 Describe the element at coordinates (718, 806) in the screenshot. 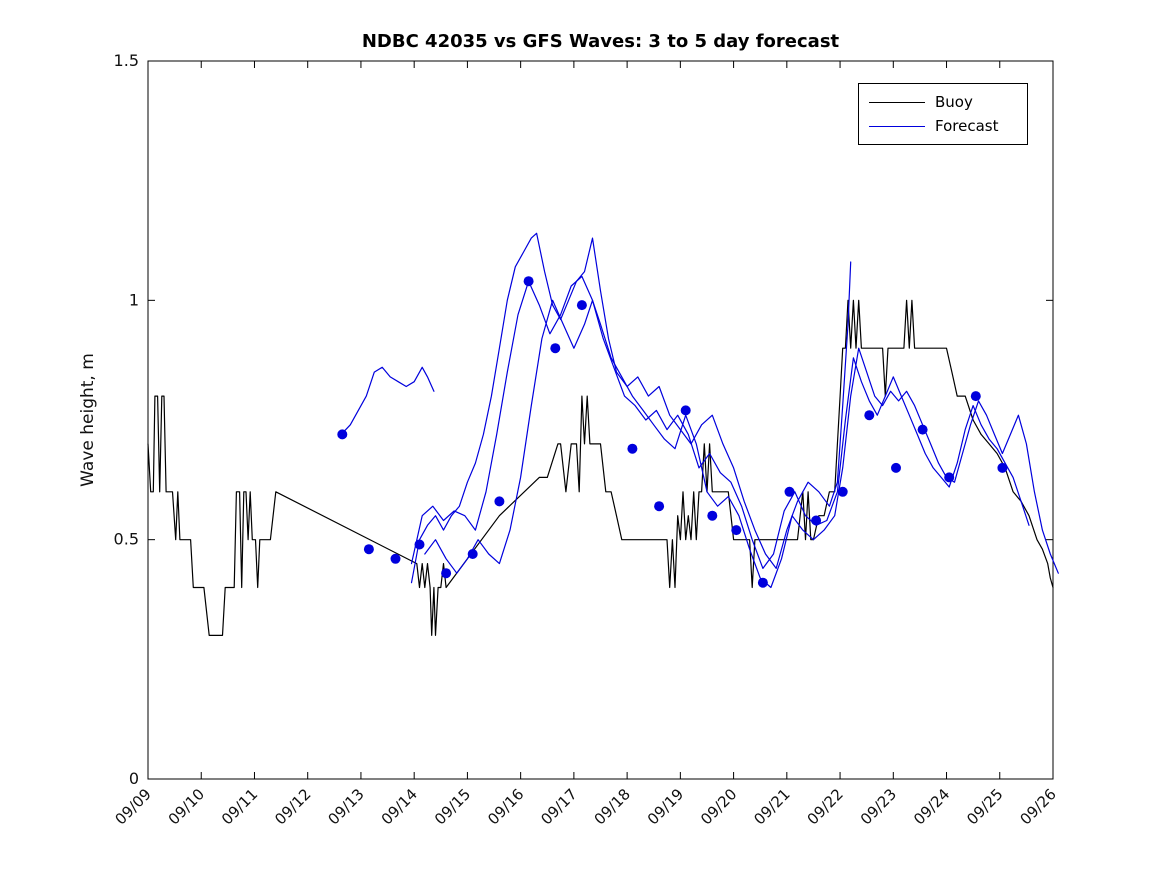

I see `x-tick-label: 09/20` at that location.